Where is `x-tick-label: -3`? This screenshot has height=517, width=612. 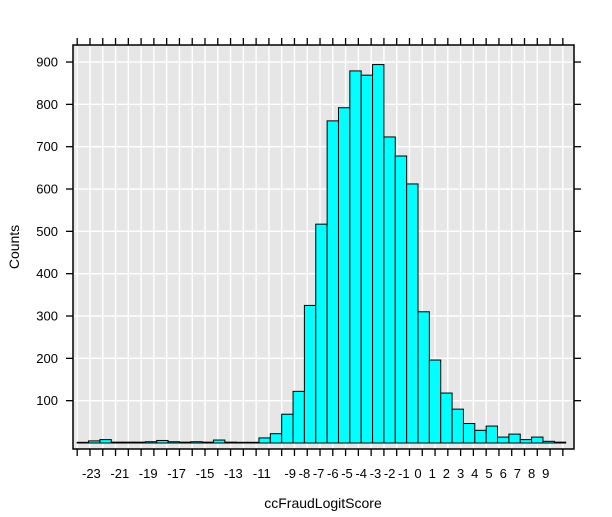 x-tick-label: -3 is located at coordinates (376, 473).